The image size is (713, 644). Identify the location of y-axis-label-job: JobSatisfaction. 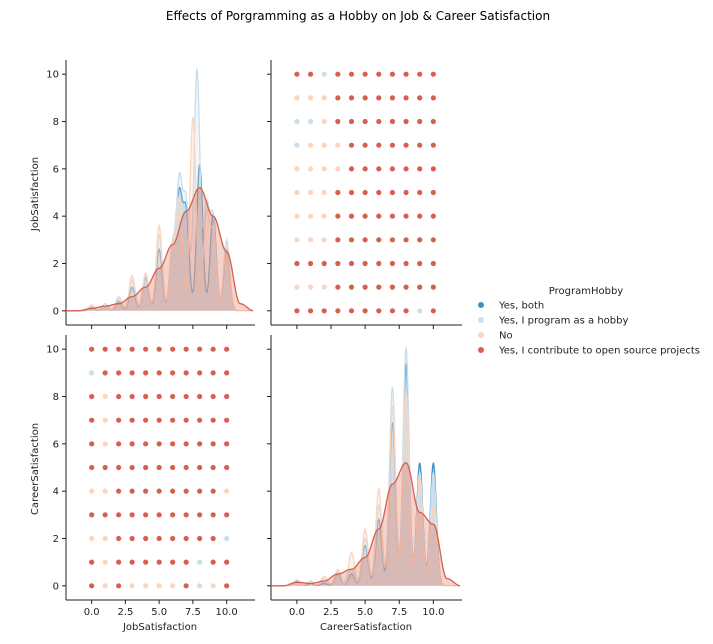
(35, 194).